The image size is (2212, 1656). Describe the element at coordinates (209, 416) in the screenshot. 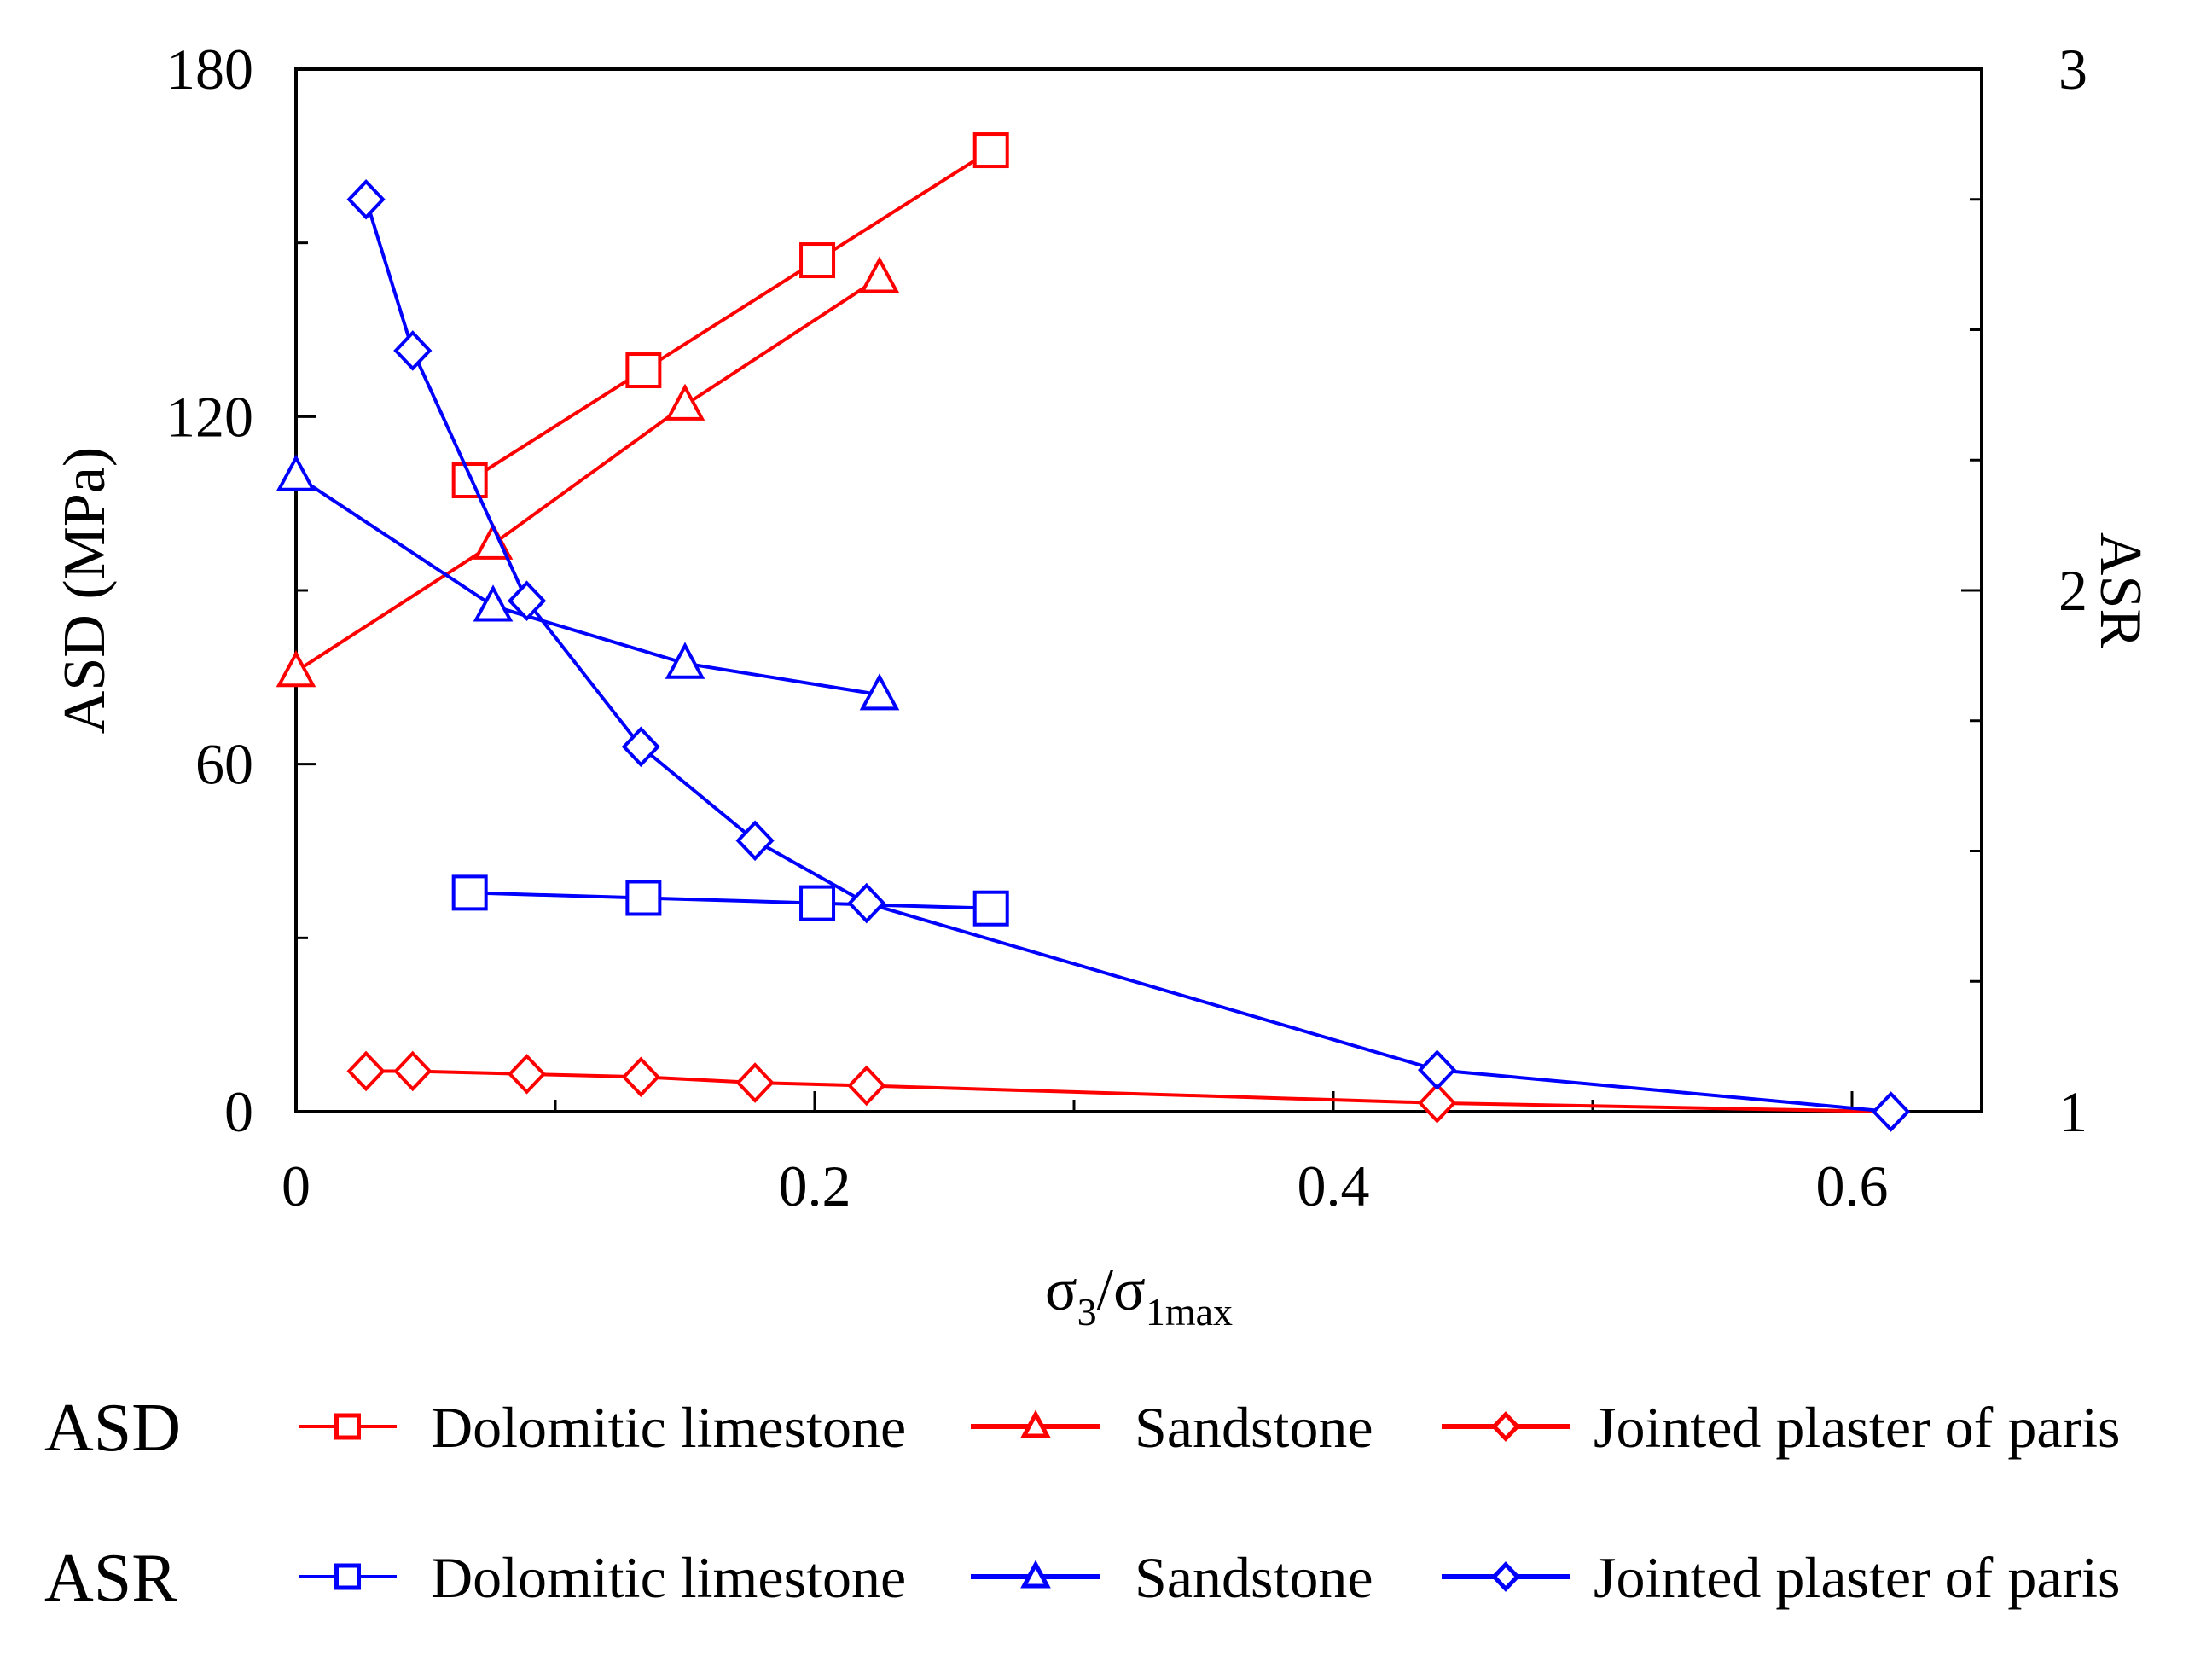

I see `y-left-tick-label: 120` at that location.